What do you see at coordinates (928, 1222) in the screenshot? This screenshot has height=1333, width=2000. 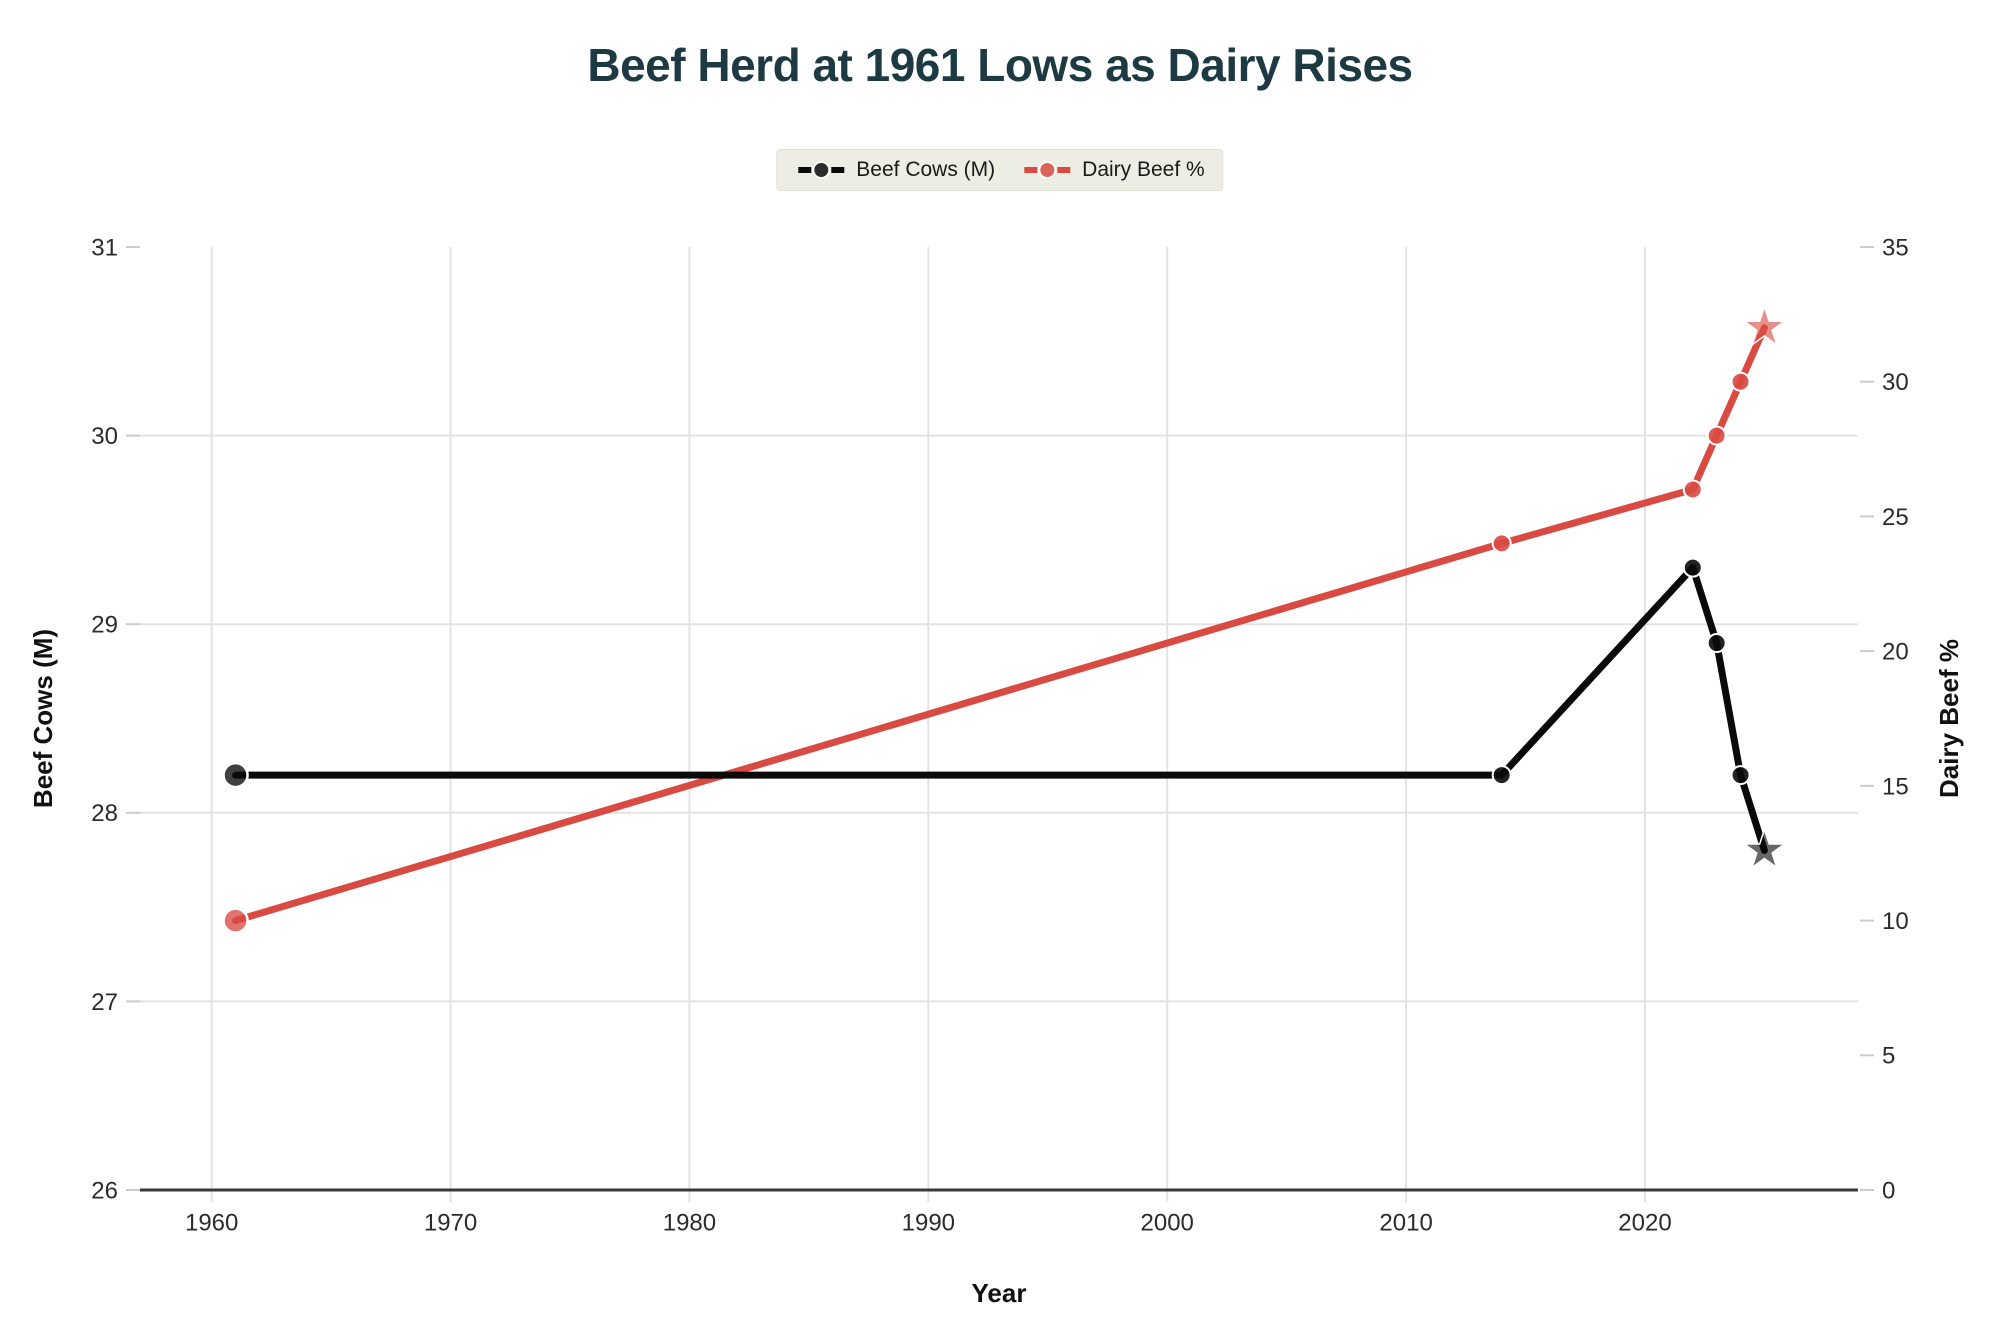 I see `x-tick-label: 1990` at bounding box center [928, 1222].